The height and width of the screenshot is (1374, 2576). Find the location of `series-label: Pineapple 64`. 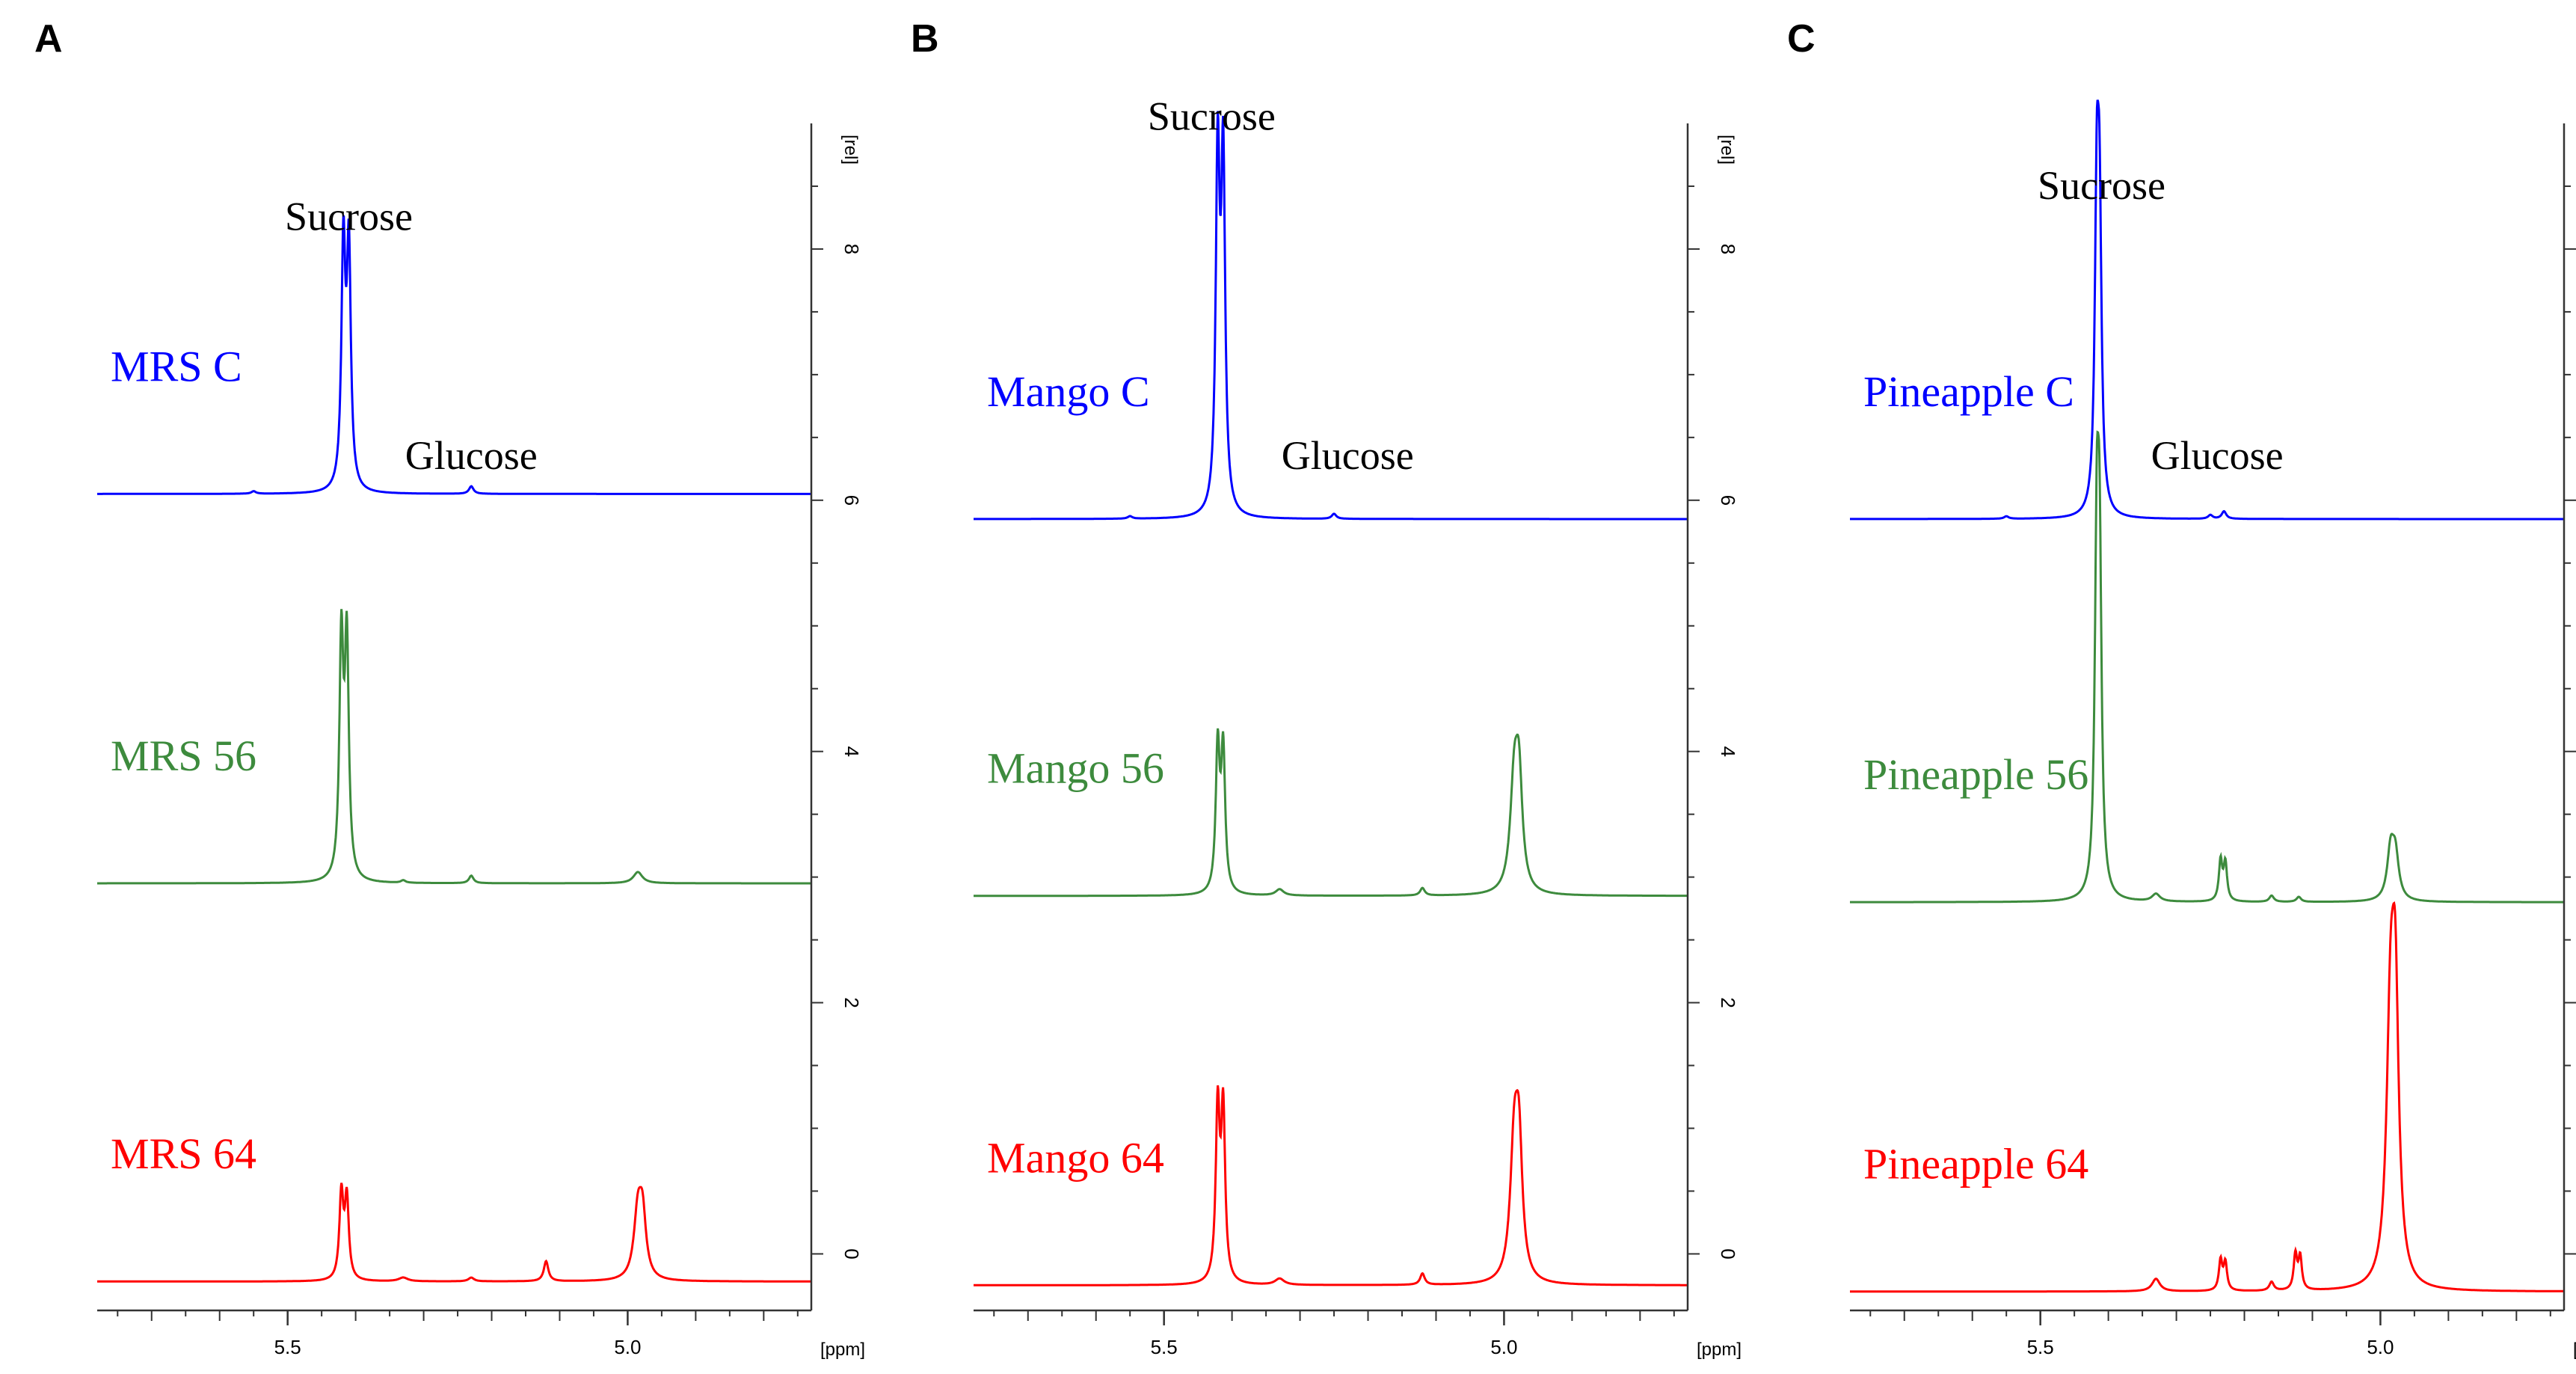

series-label: Pineapple 64 is located at coordinates (1975, 1164).